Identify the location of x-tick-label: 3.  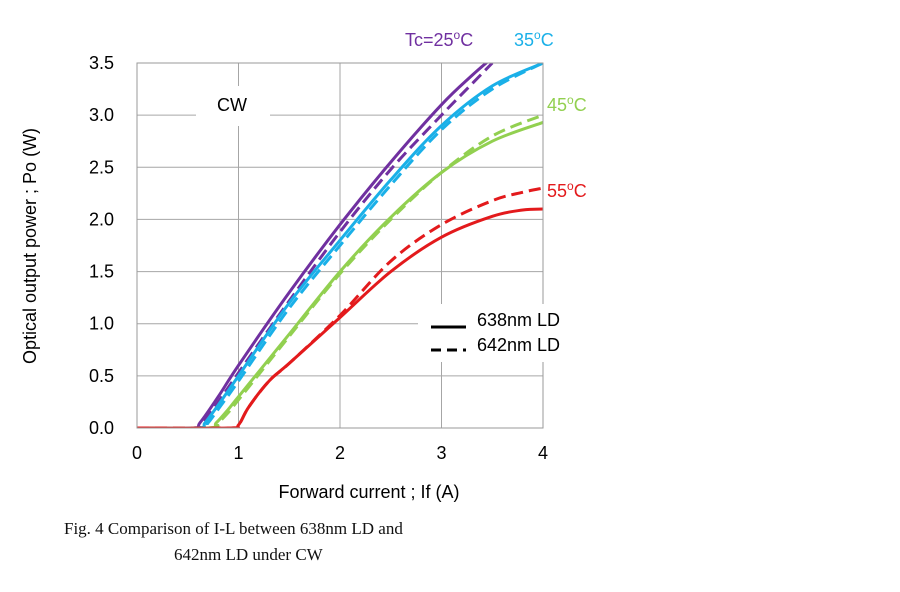
(441, 453).